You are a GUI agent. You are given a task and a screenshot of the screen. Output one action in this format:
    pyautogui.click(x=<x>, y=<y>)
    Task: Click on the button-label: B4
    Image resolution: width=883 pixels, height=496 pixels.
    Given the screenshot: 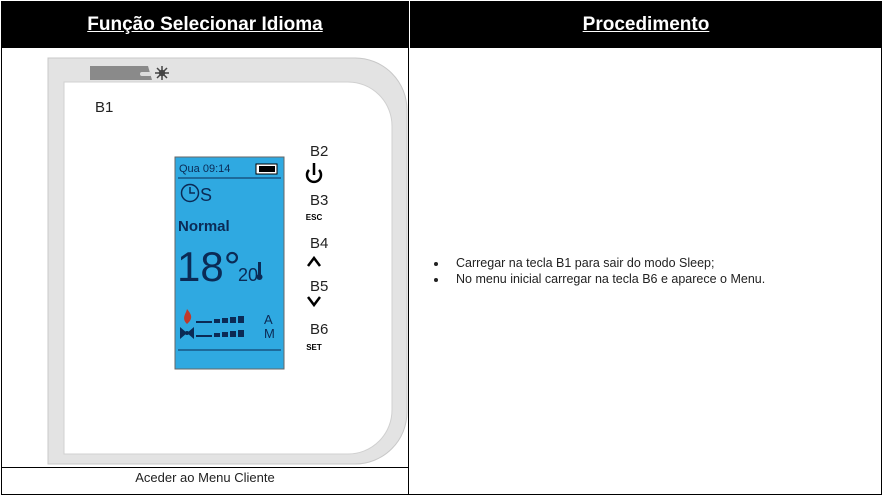 What is the action you would take?
    pyautogui.click(x=319, y=243)
    